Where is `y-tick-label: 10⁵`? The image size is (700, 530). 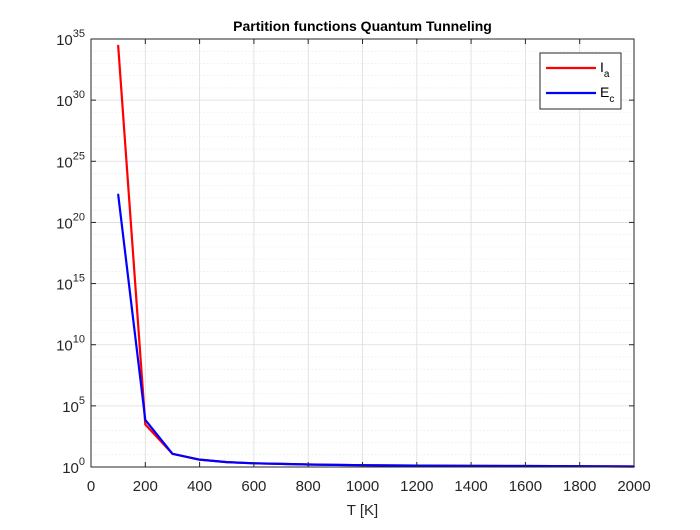
y-tick-label: 10⁵ is located at coordinates (73, 405).